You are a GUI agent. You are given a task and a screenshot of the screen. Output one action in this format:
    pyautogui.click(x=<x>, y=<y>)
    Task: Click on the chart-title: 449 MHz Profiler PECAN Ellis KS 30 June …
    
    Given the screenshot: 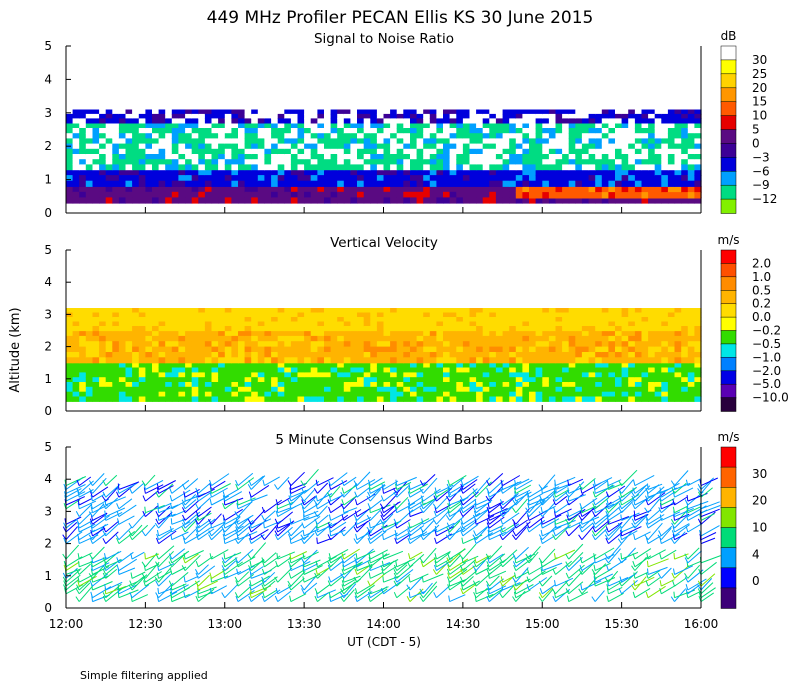 What is the action you would take?
    pyautogui.click(x=400, y=18)
    